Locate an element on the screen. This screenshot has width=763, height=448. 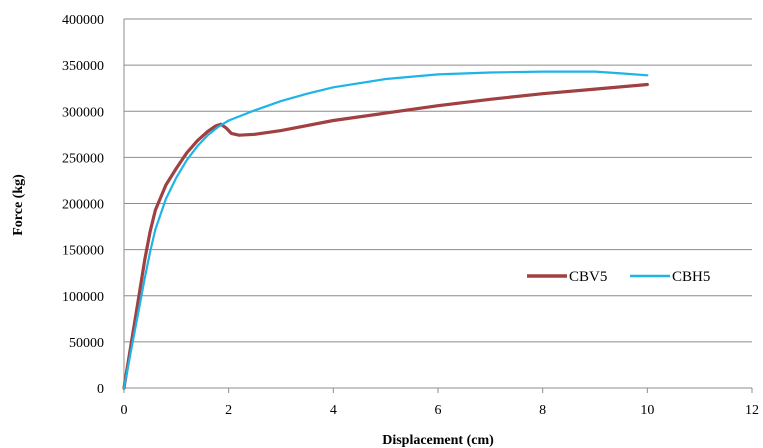
y-axis-title: Force (kg) is located at coordinates (18, 205).